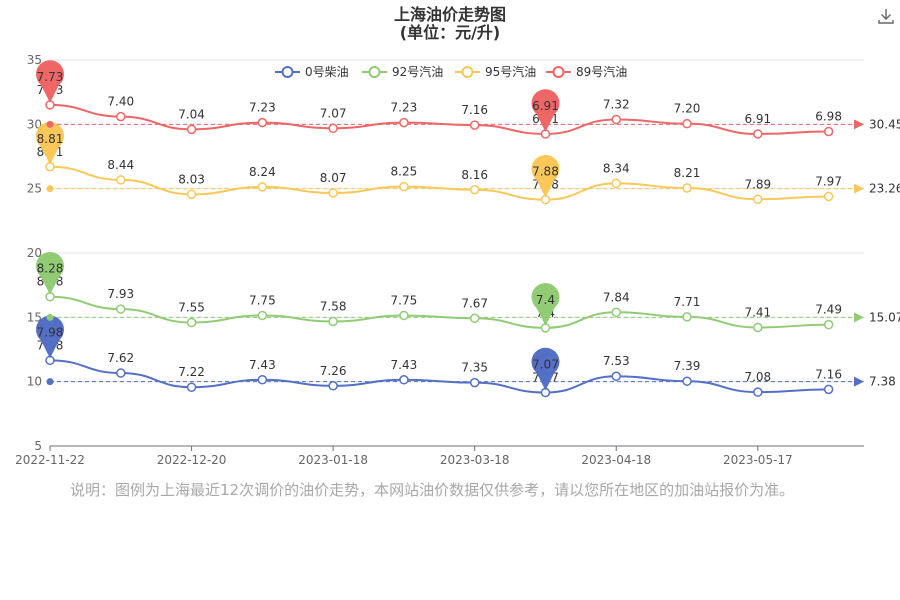  What do you see at coordinates (757, 119) in the screenshot?
I see `data-label-3: 6.91` at bounding box center [757, 119].